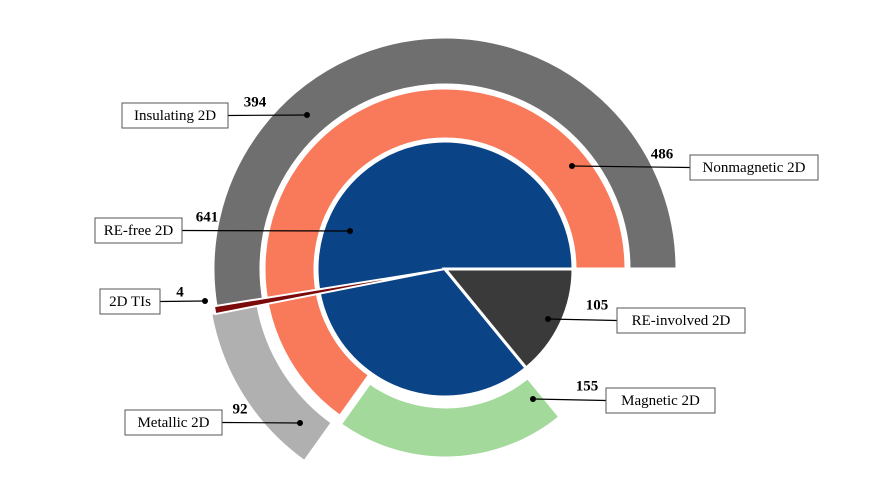  What do you see at coordinates (207, 217) in the screenshot?
I see `value-label: 641` at bounding box center [207, 217].